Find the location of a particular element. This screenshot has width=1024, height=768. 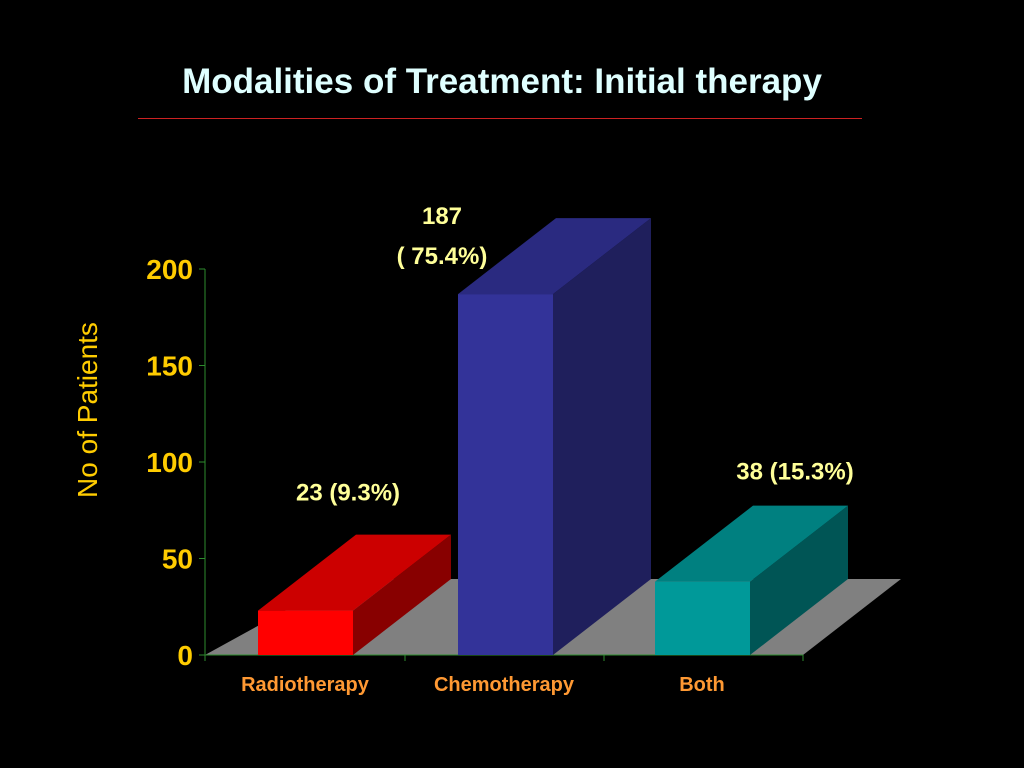

chart-title: Modalities of Treatment: Initial therapy is located at coordinates (502, 81).